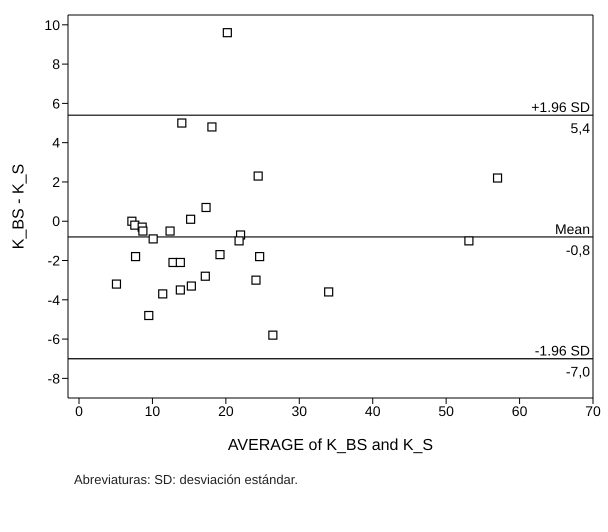  Describe the element at coordinates (54, 378) in the screenshot. I see `y-tick-label: -8` at that location.